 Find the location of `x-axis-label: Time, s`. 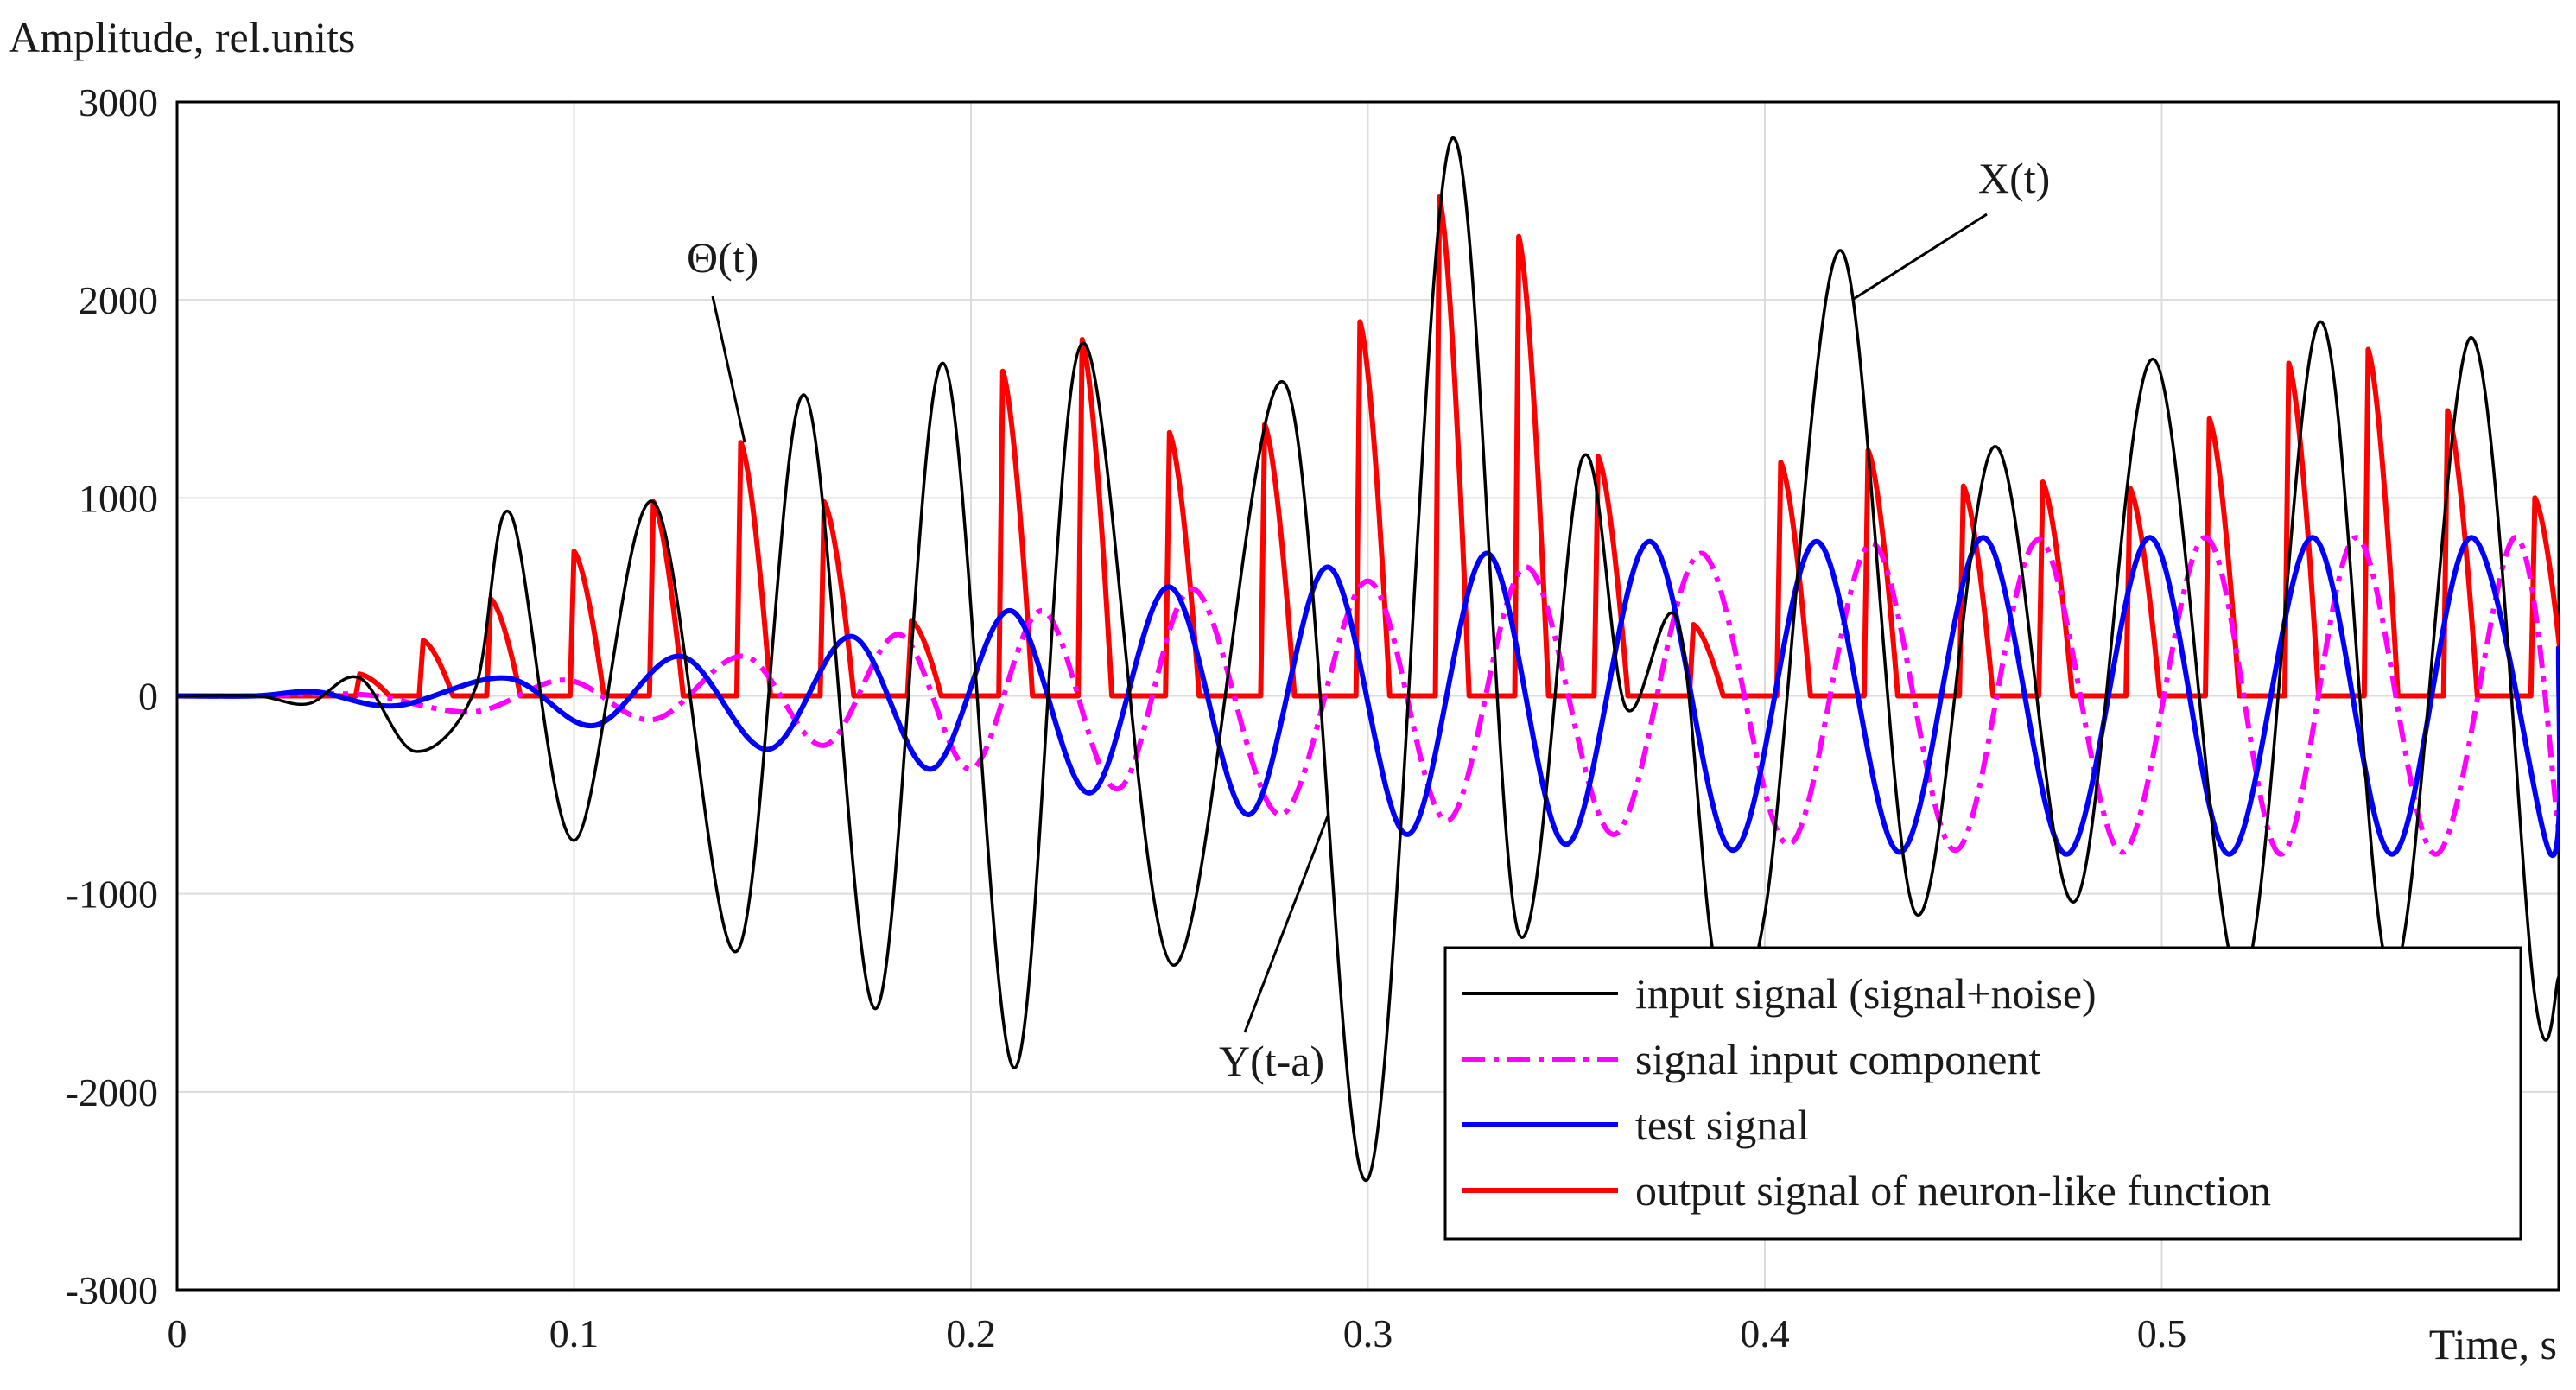

x-axis-label: Time, s is located at coordinates (2493, 1344).